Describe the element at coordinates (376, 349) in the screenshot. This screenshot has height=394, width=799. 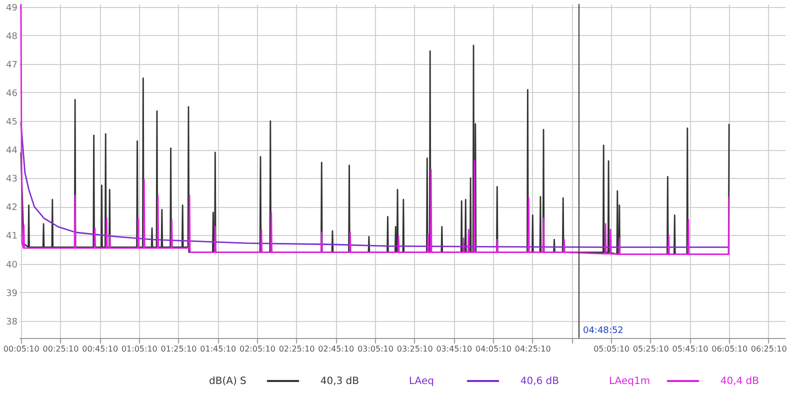
I see `x-tick-label: 03:05:10` at that location.